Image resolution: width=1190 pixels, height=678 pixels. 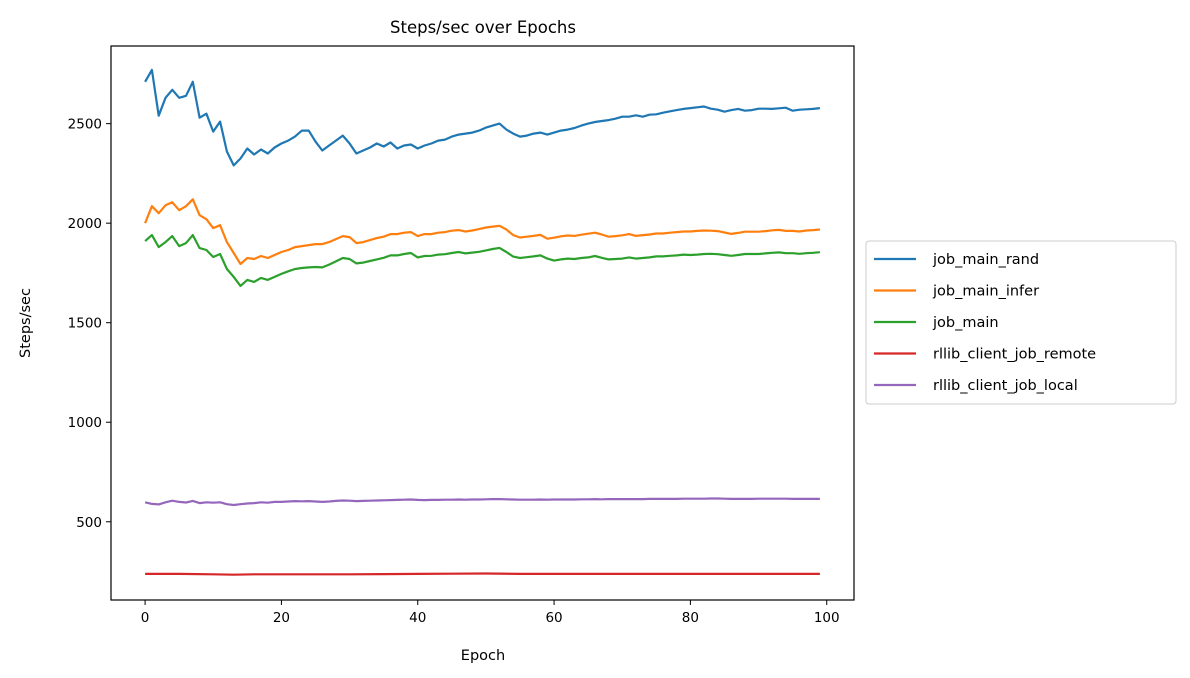 What do you see at coordinates (85, 423) in the screenshot?
I see `y-tick-label: 1000` at bounding box center [85, 423].